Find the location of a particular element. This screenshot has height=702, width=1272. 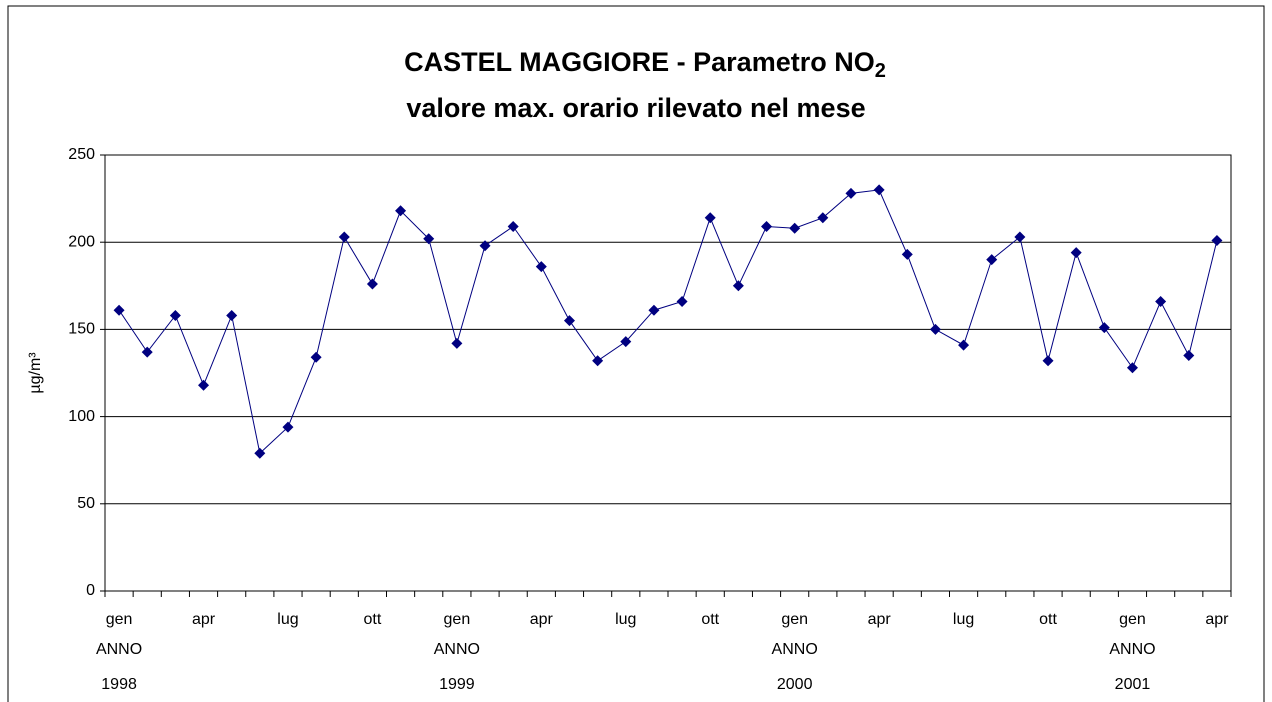

chart-title-main: CASTEL MAGGIORE - Parametro NO is located at coordinates (639, 62).